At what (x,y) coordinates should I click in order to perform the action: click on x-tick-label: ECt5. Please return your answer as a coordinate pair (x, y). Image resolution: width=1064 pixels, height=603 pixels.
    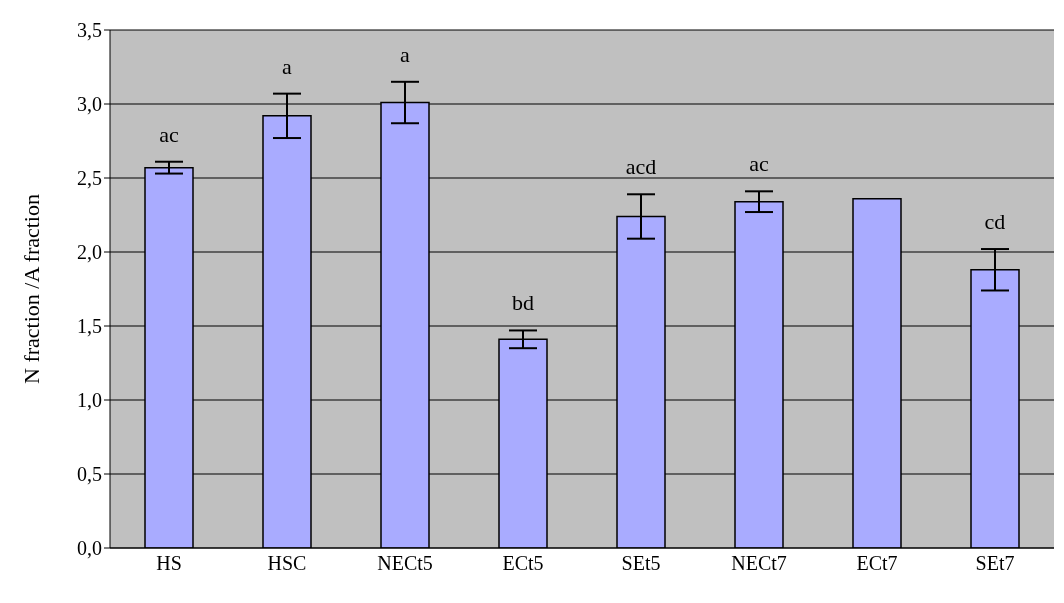
    Looking at the image, I should click on (523, 563).